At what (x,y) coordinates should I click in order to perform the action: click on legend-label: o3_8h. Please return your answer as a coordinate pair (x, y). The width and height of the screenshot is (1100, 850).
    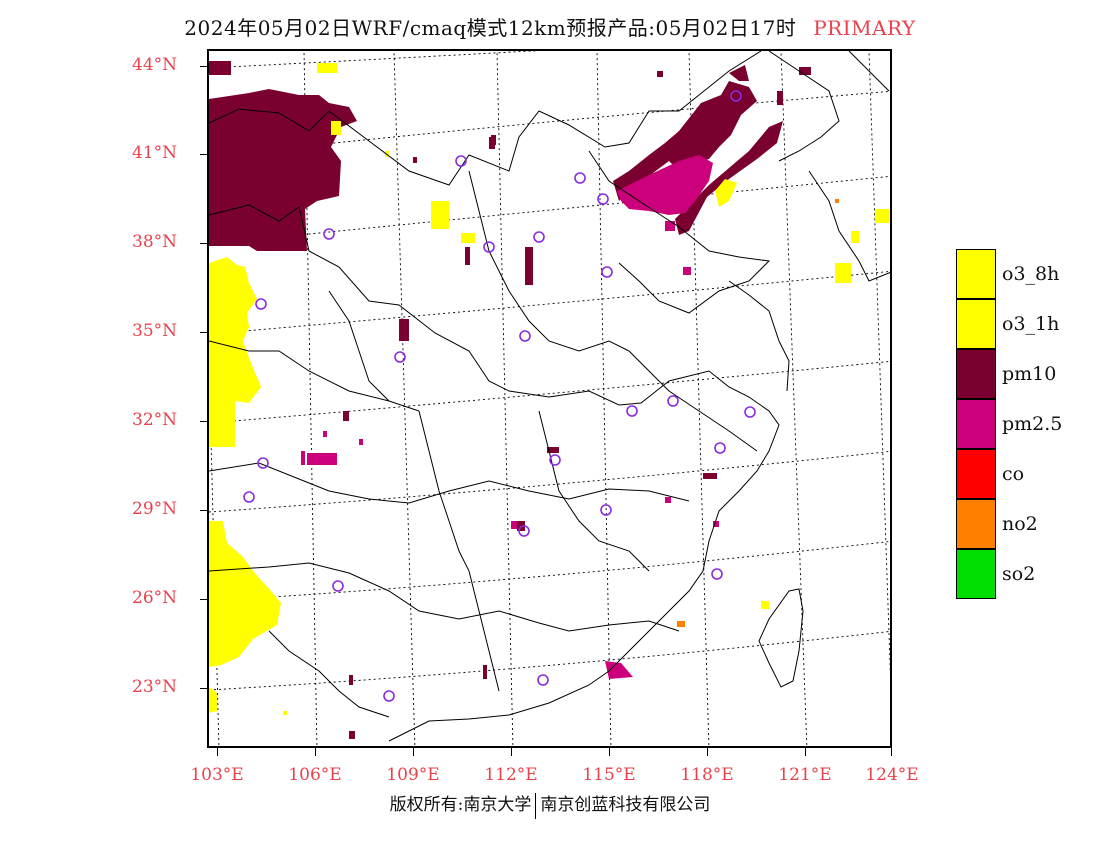
    Looking at the image, I should click on (1031, 274).